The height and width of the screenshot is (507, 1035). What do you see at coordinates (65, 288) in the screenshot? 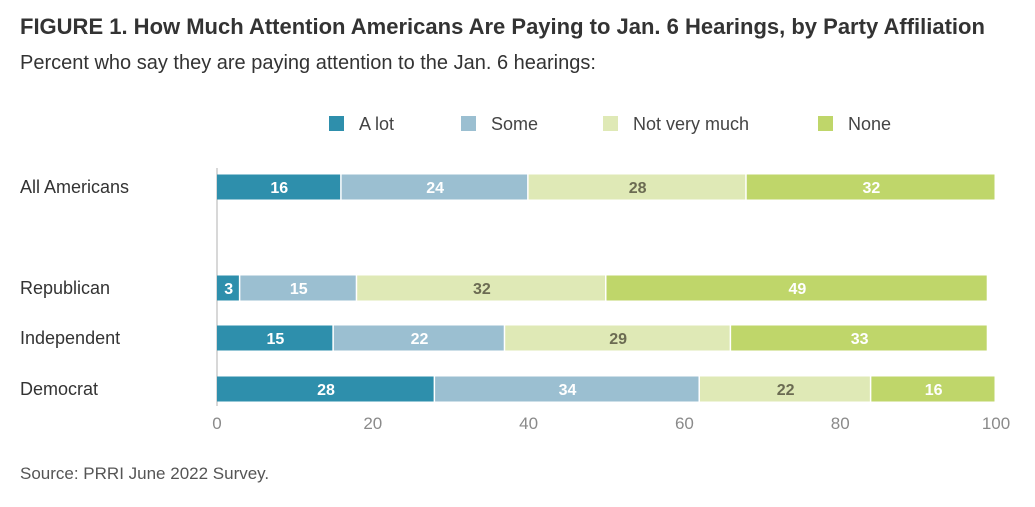
I see `row-label-republican: Republican` at bounding box center [65, 288].